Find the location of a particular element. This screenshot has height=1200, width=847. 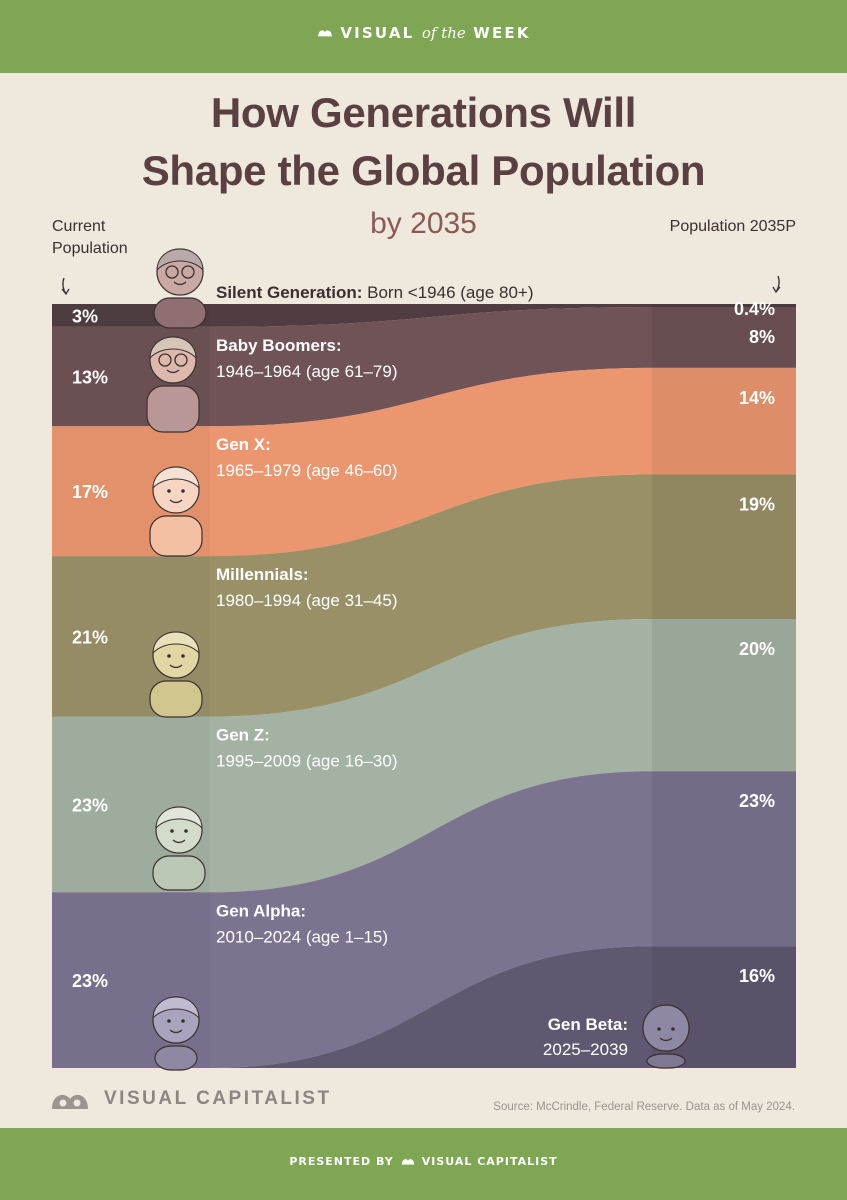

boomer-figure-hair is located at coordinates (173, 348).